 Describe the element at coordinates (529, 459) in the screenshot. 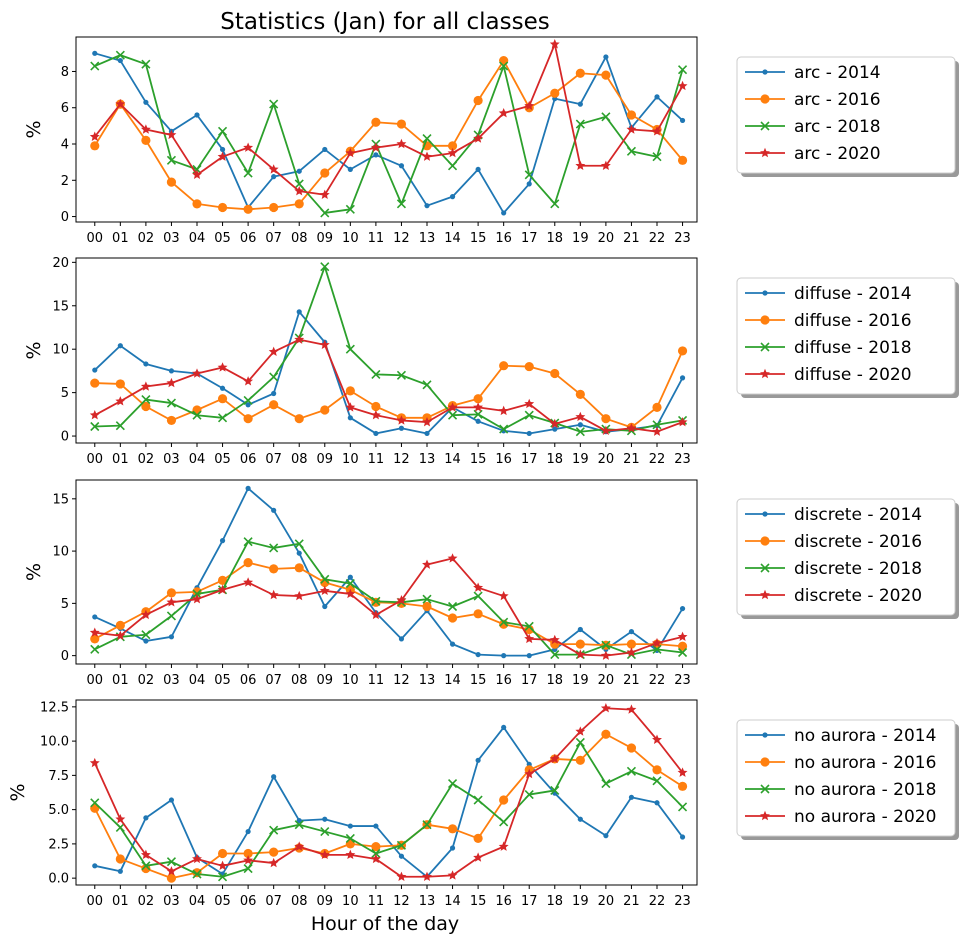

I see `x-tick-label: 17` at that location.